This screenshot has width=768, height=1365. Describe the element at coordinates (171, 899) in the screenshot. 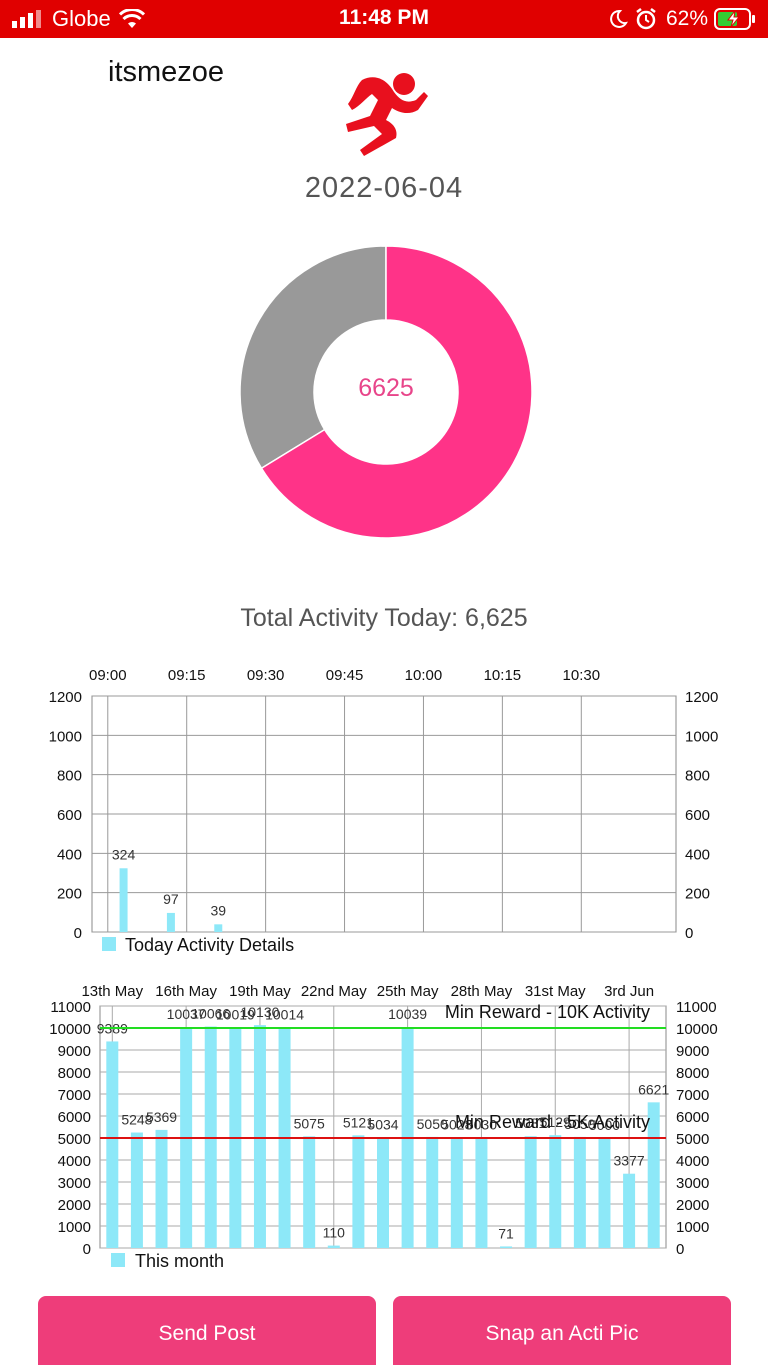

I see `bar-value-label: 97` at that location.